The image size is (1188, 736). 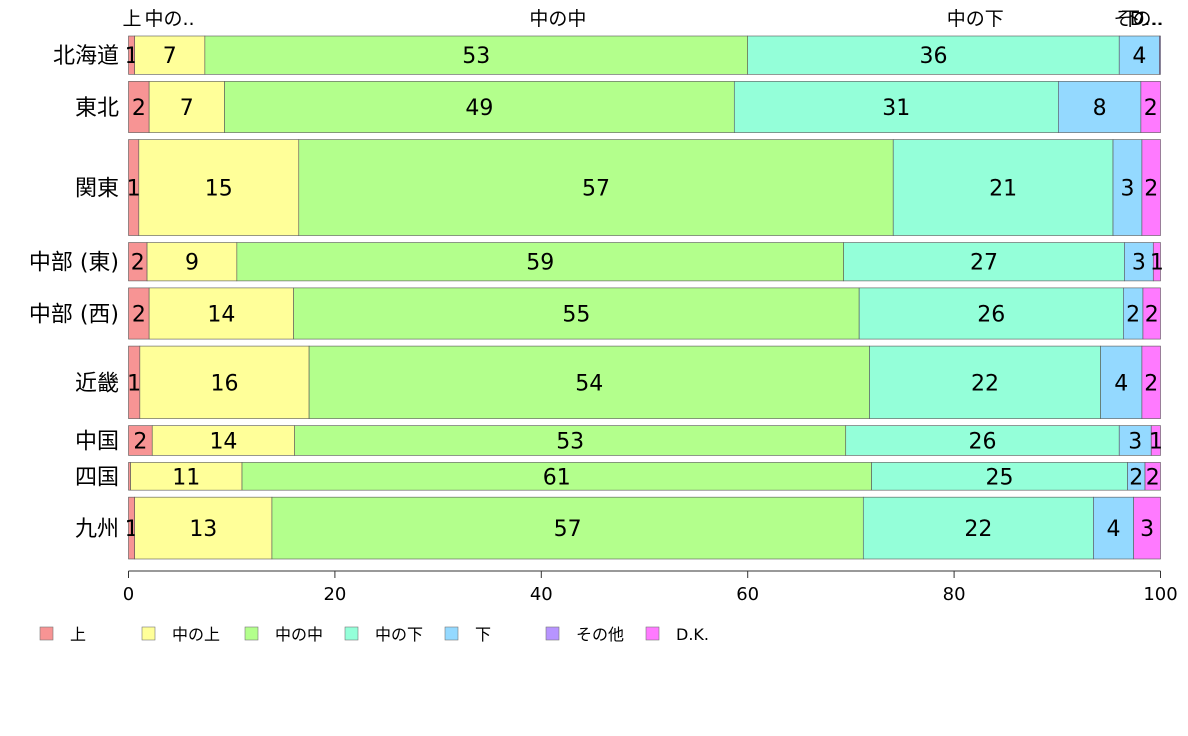 I want to click on data-label: 27, so click(x=984, y=263).